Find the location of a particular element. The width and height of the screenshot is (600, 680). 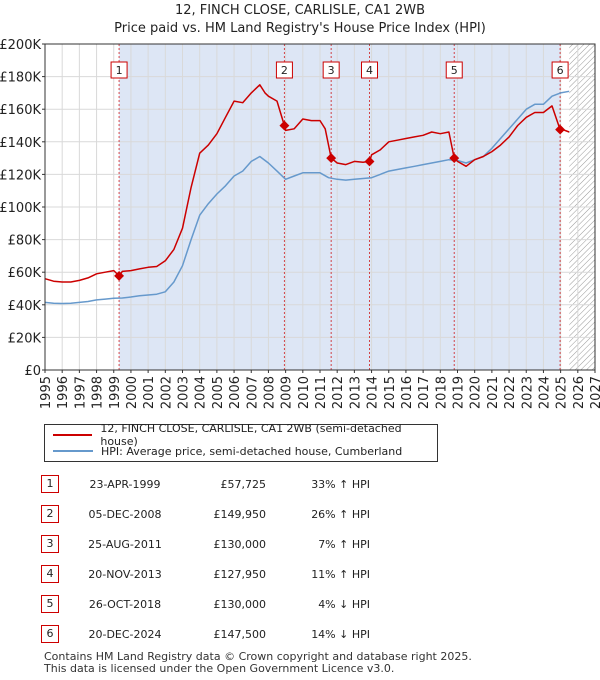

sale-date: 20-DEC-2024 is located at coordinates (125, 634).